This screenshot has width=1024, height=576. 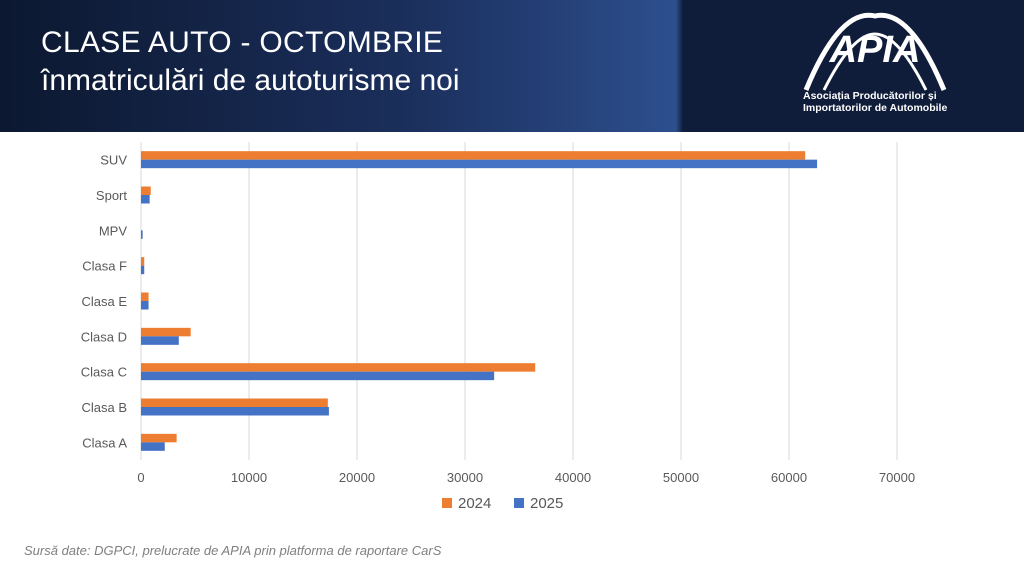 What do you see at coordinates (153, 446) in the screenshot?
I see `bar-2025-clasa-a` at bounding box center [153, 446].